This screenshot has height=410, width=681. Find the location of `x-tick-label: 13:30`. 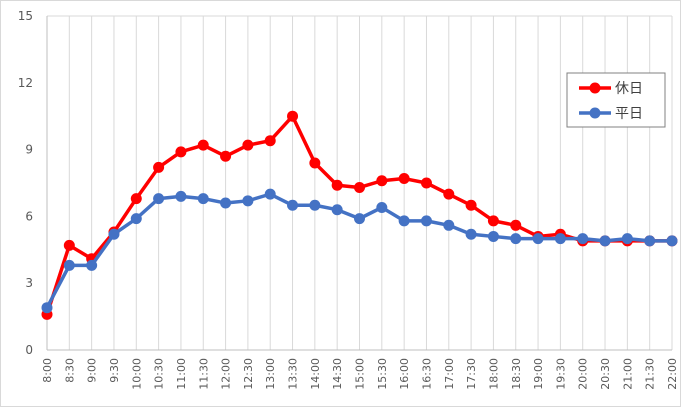

x-tick-label: 13:30 is located at coordinates (293, 374).